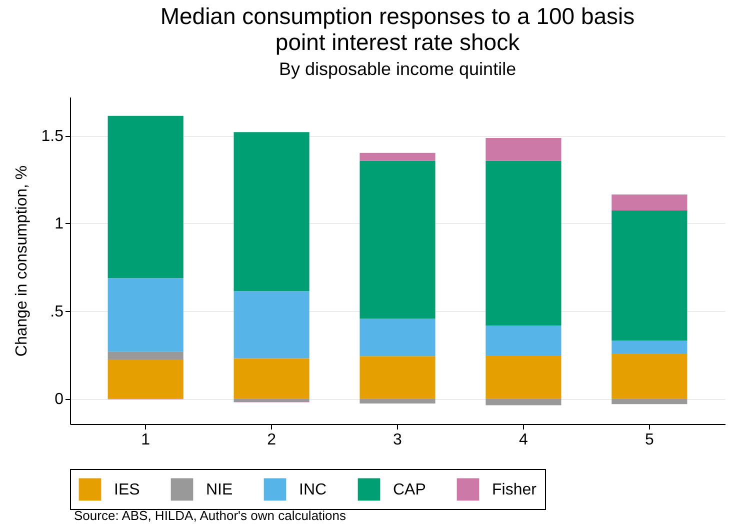 This screenshot has height=527, width=733. I want to click on x-tick-label: 2, so click(271, 440).